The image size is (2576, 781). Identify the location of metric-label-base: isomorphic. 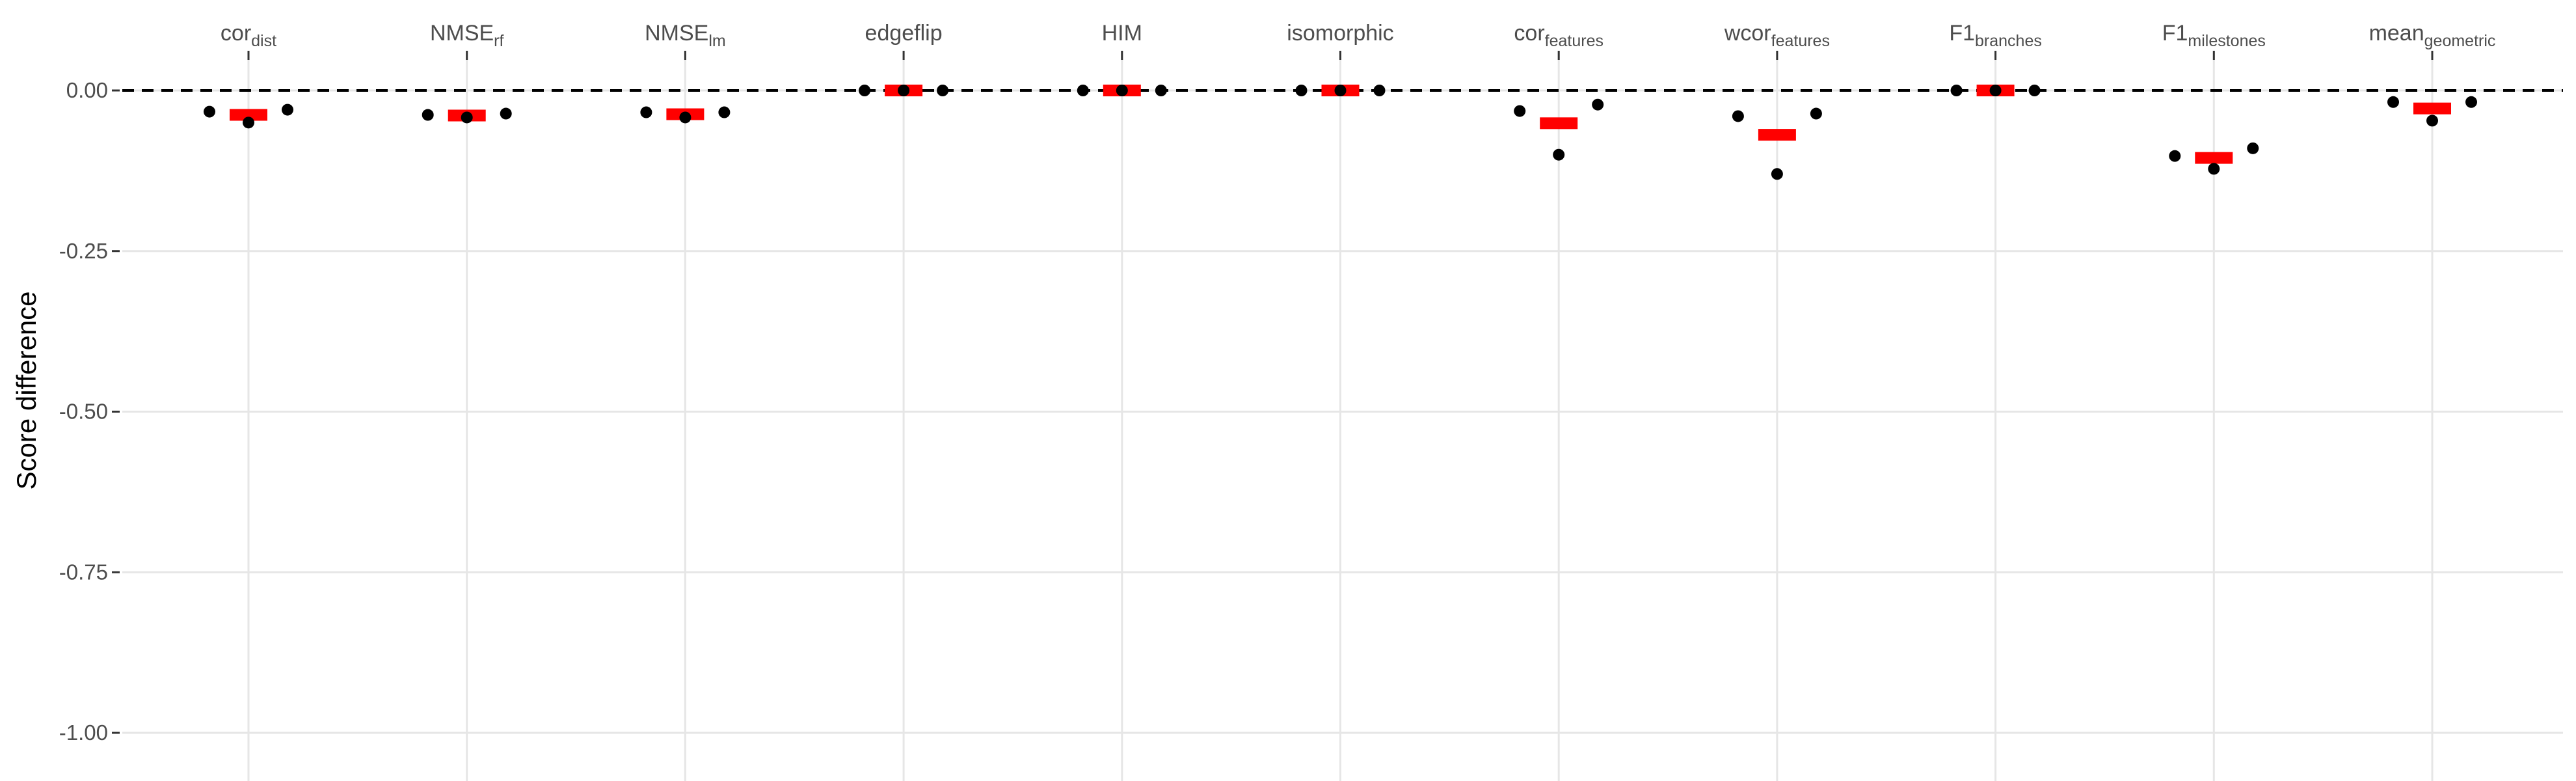
(1340, 33).